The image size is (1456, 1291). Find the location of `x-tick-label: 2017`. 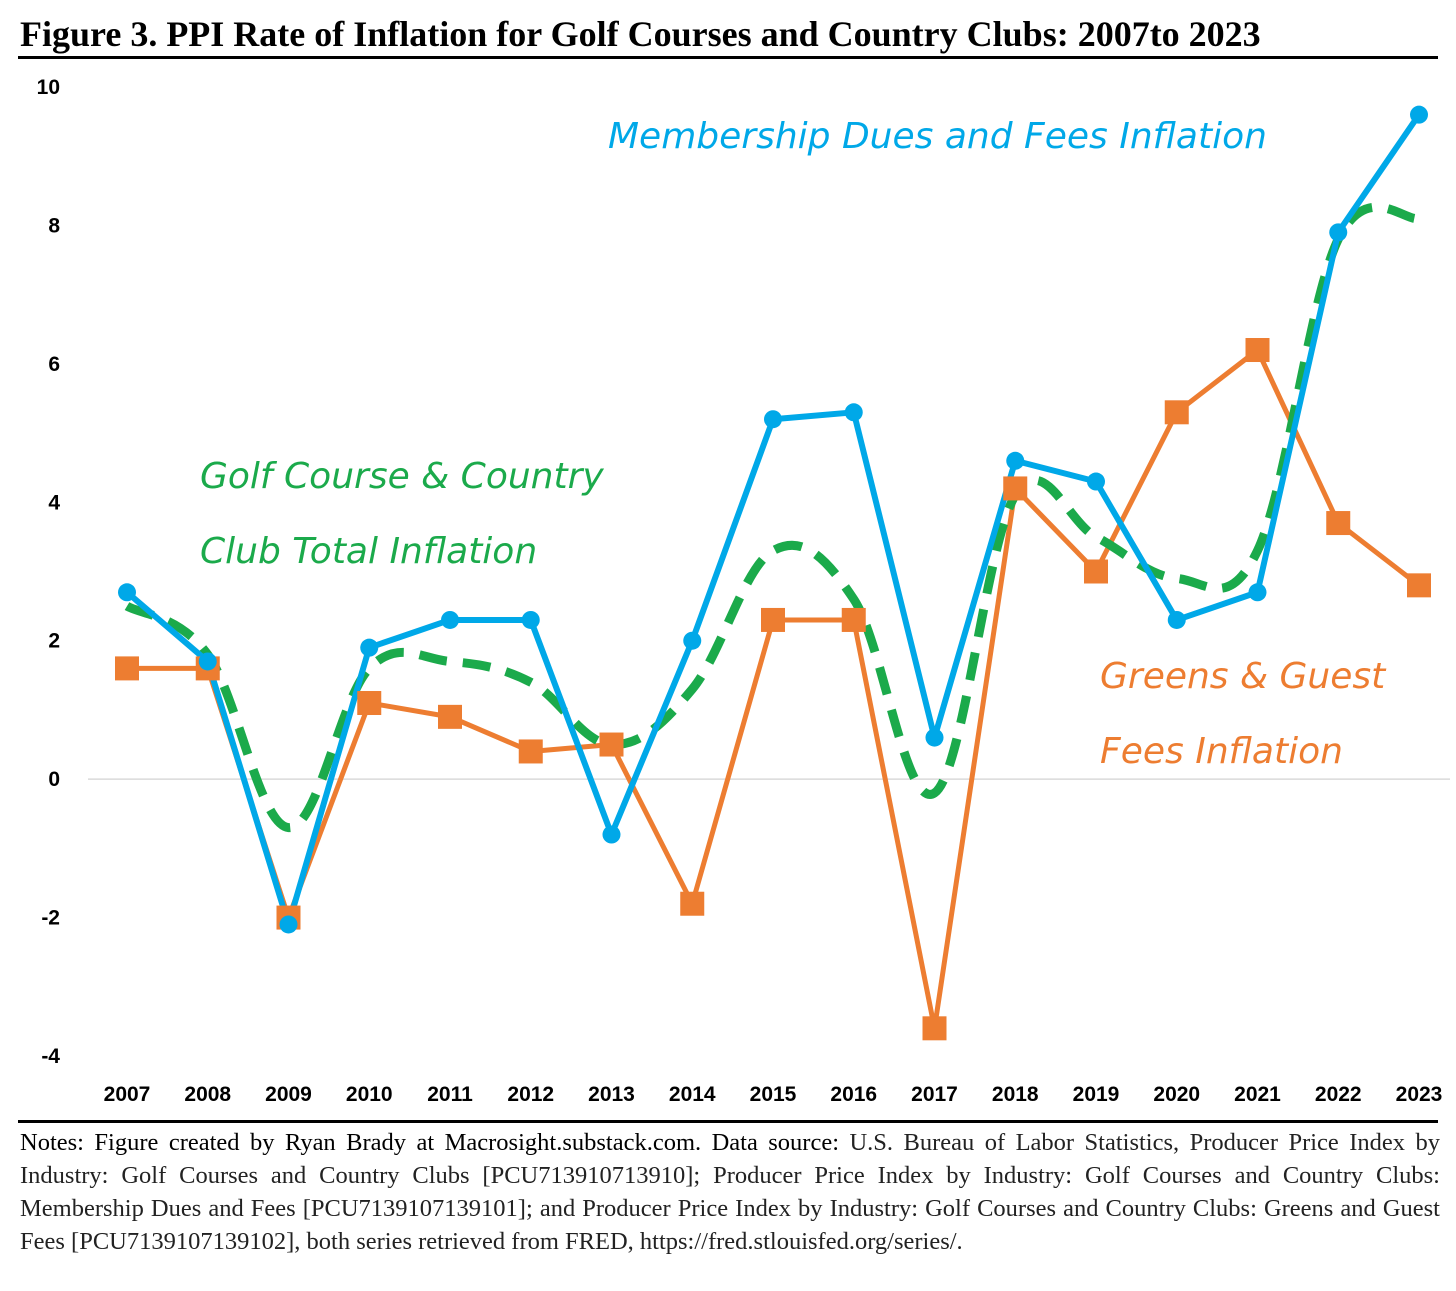

x-tick-label: 2017 is located at coordinates (934, 1094).